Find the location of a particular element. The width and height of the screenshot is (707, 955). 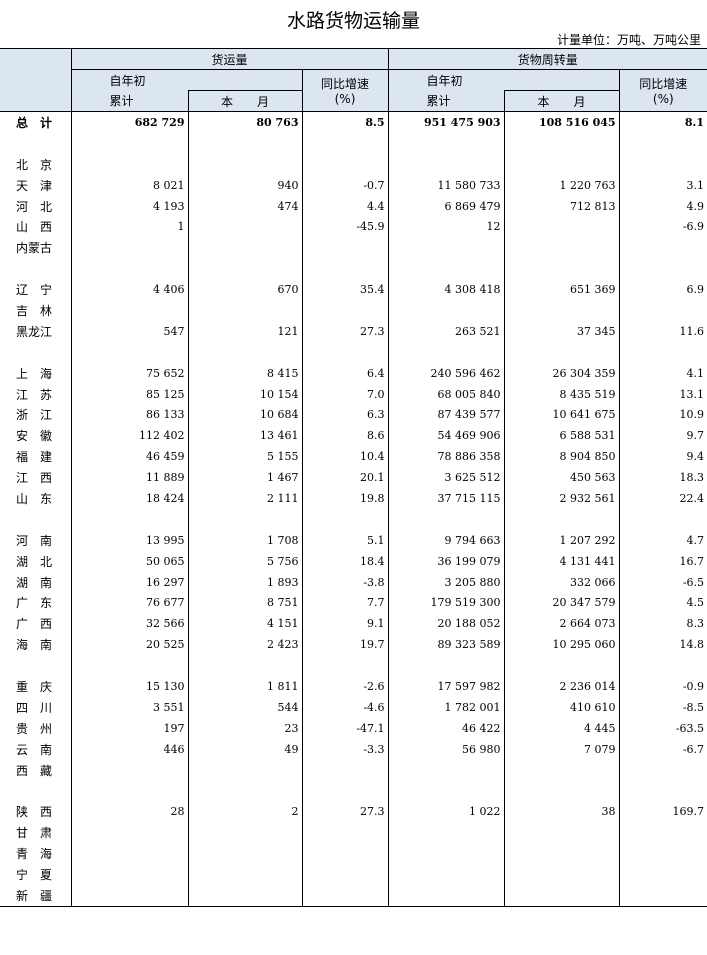

value-cell: 13 461 is located at coordinates (245, 436).